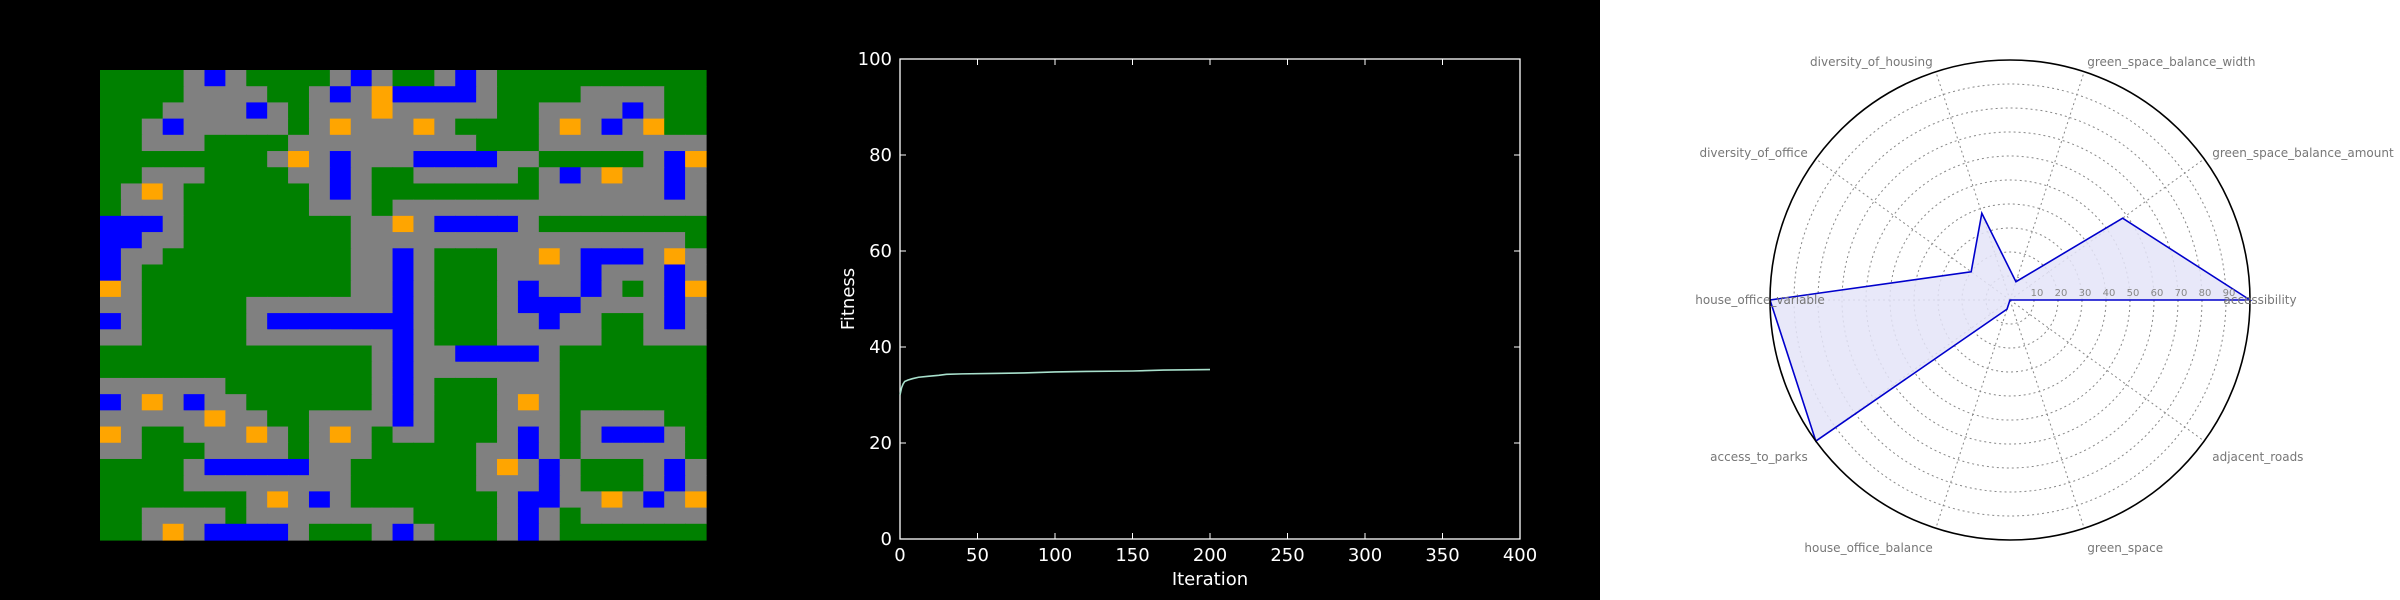  What do you see at coordinates (880, 347) in the screenshot?
I see `y-tick-label: 40` at bounding box center [880, 347].